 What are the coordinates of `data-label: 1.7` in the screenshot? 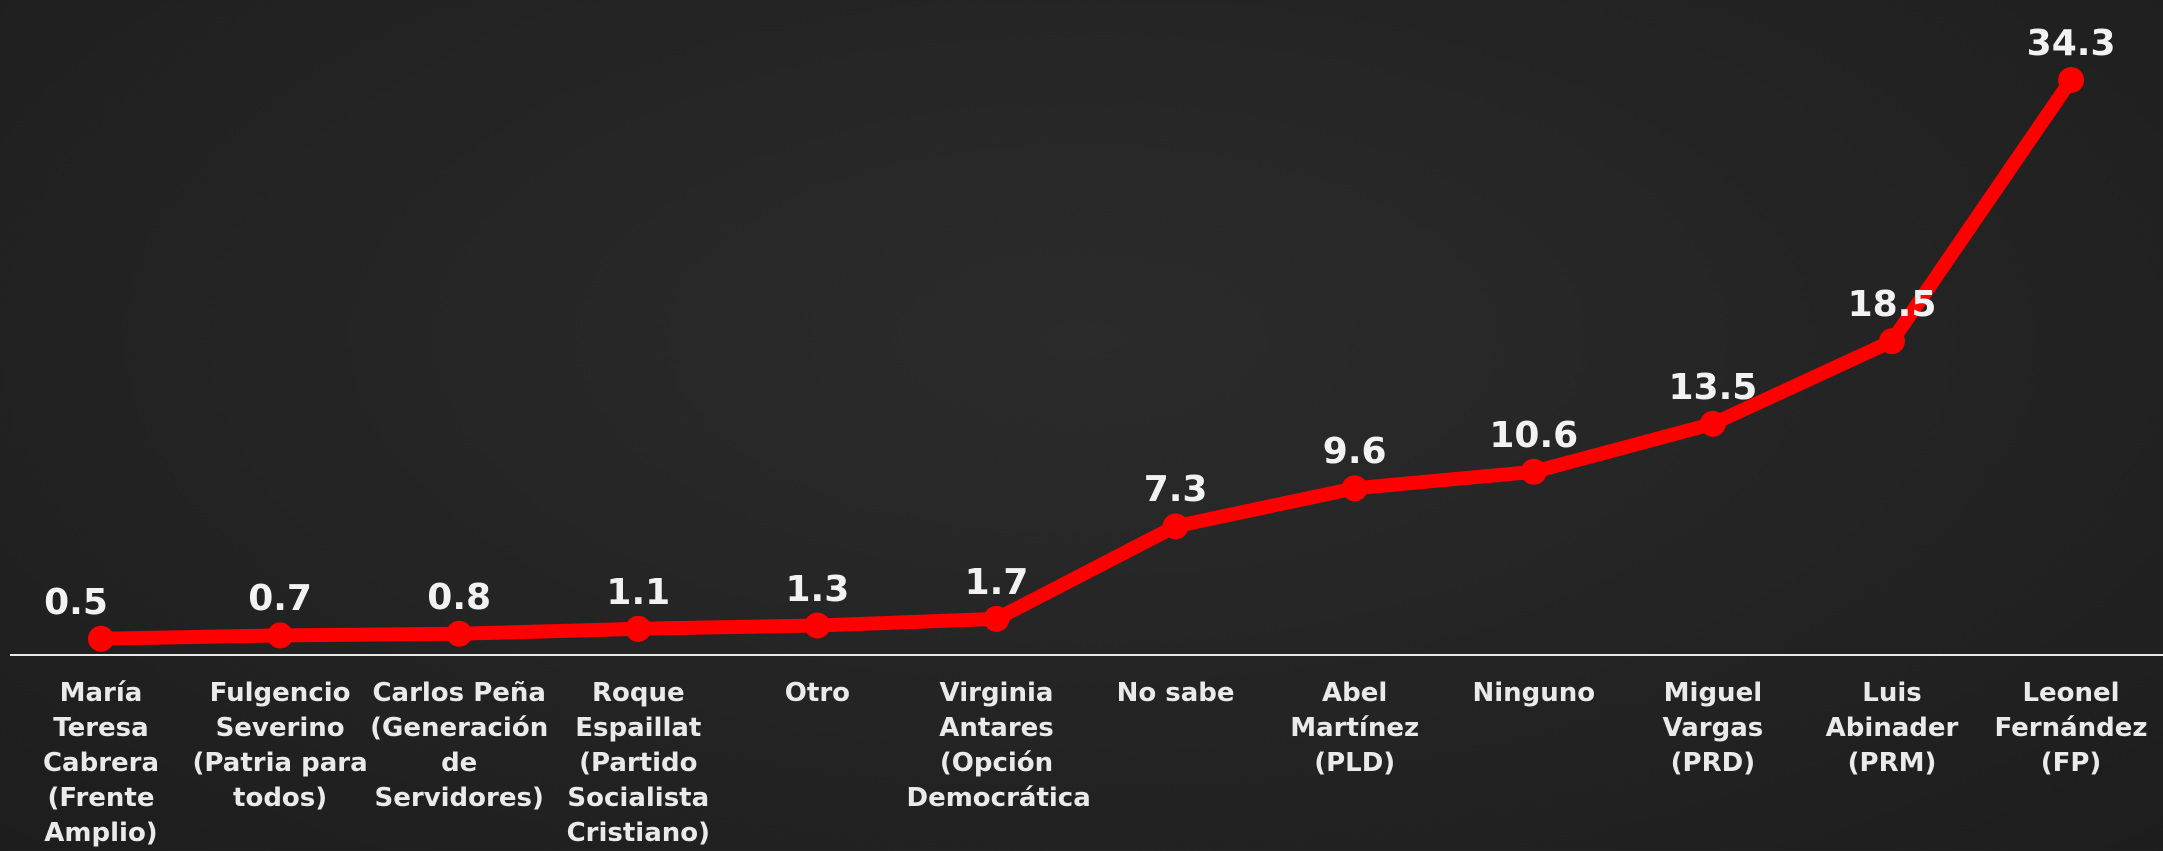 It's located at (996, 582).